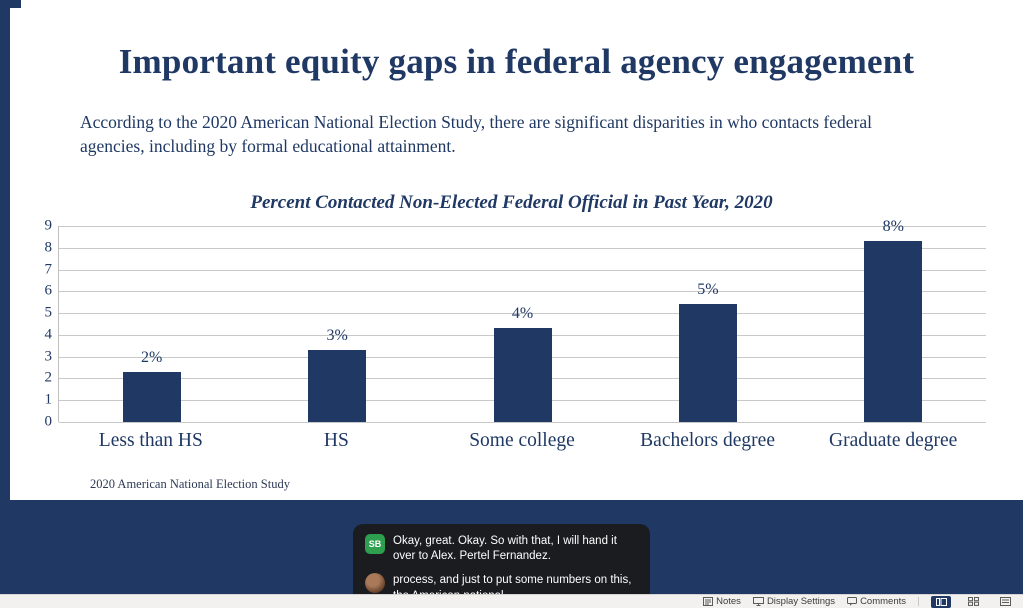  Describe the element at coordinates (337, 336) in the screenshot. I see `bar-value-label: 3%` at that location.